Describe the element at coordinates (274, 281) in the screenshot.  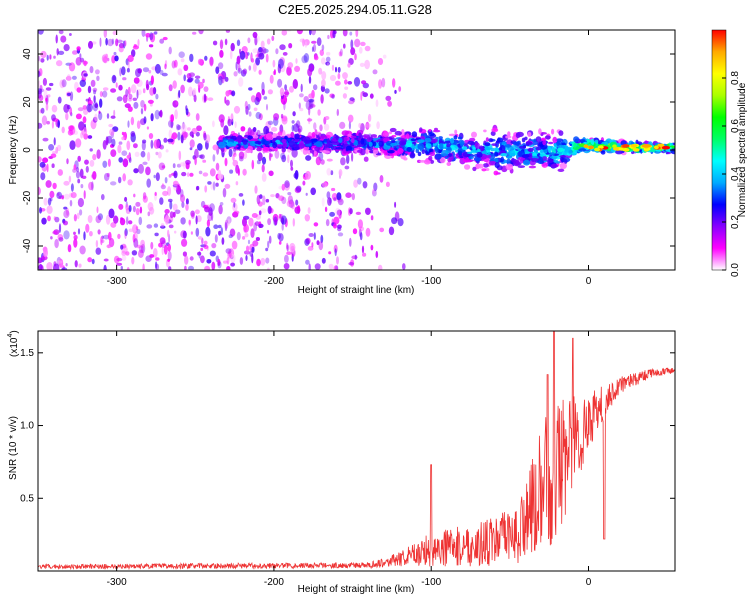
I see `x-tick-label: -200` at that location.